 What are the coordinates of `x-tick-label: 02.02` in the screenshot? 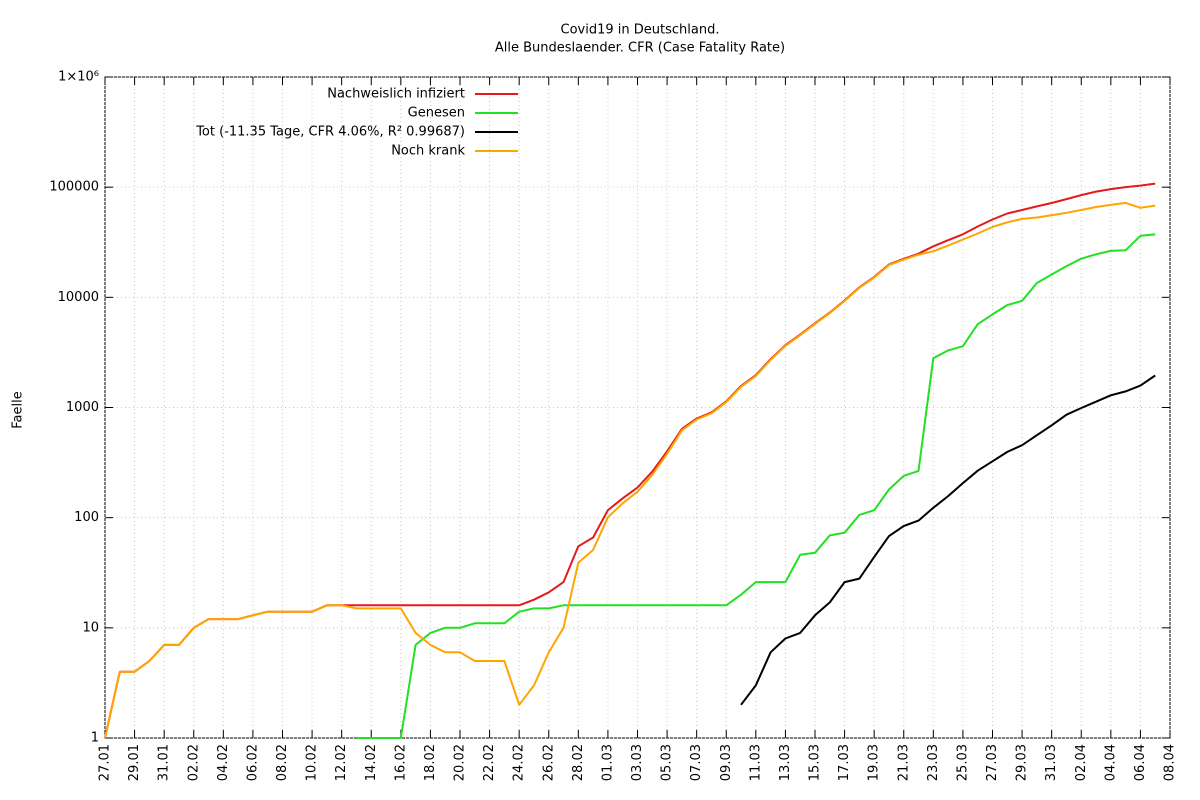 It's located at (193, 762).